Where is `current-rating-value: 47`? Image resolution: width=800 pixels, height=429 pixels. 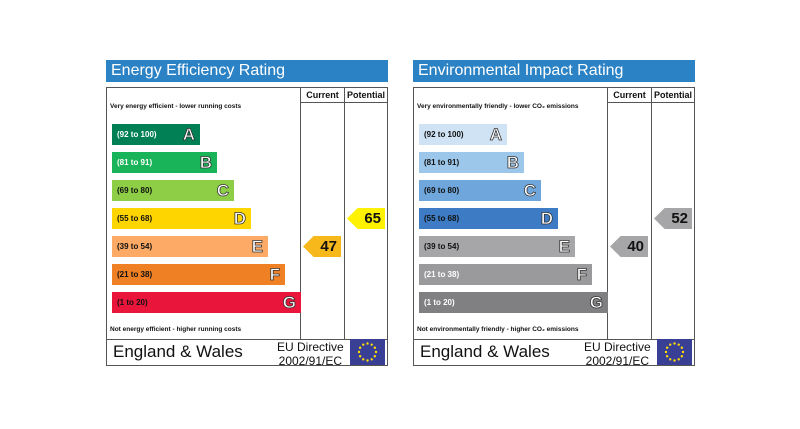
current-rating-value: 47 is located at coordinates (328, 246).